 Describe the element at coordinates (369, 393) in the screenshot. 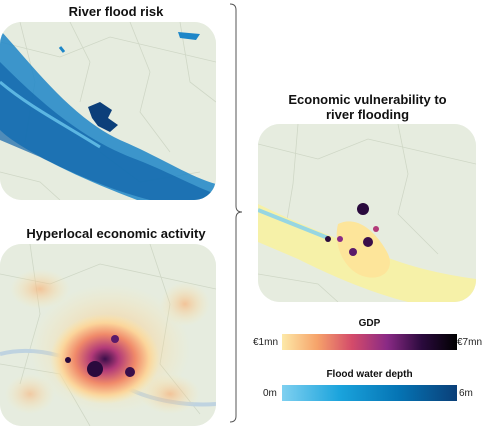

I see `flood-depth-color-bar` at that location.